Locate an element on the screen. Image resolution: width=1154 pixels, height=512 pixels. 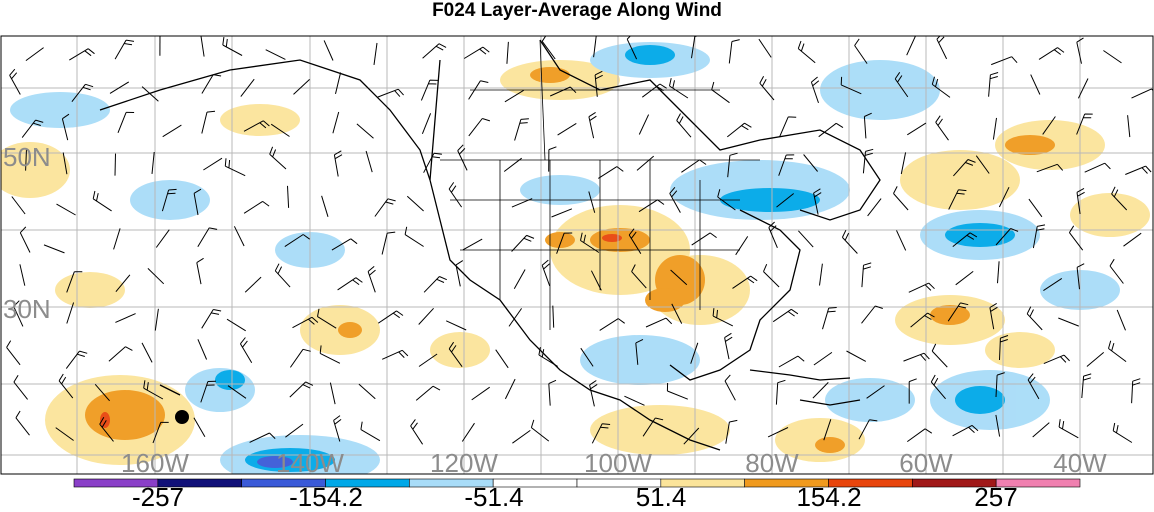
colorbar-label: 51.4 is located at coordinates (661, 497).